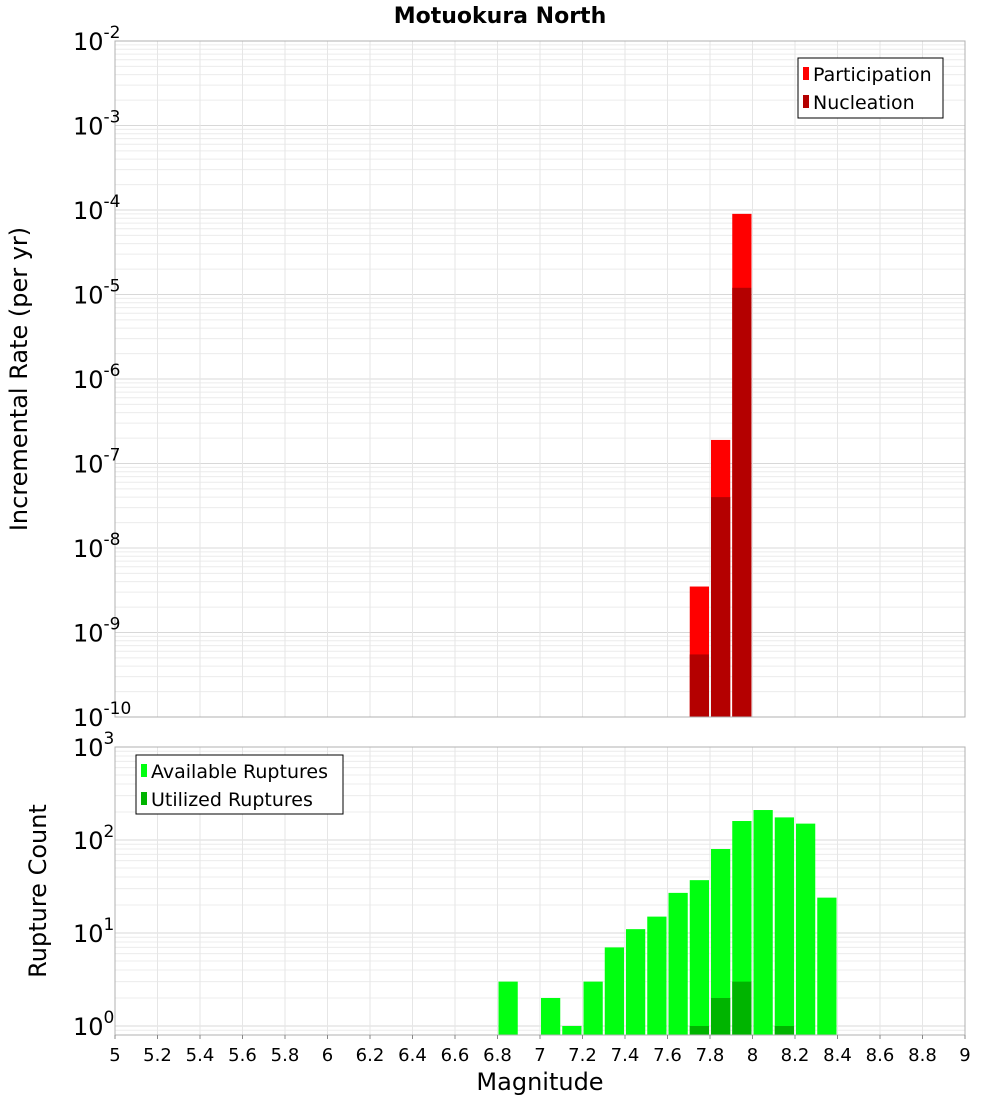 The width and height of the screenshot is (1000, 1100). Describe the element at coordinates (625, 1055) in the screenshot. I see `x-tick-label: 7.4` at that location.